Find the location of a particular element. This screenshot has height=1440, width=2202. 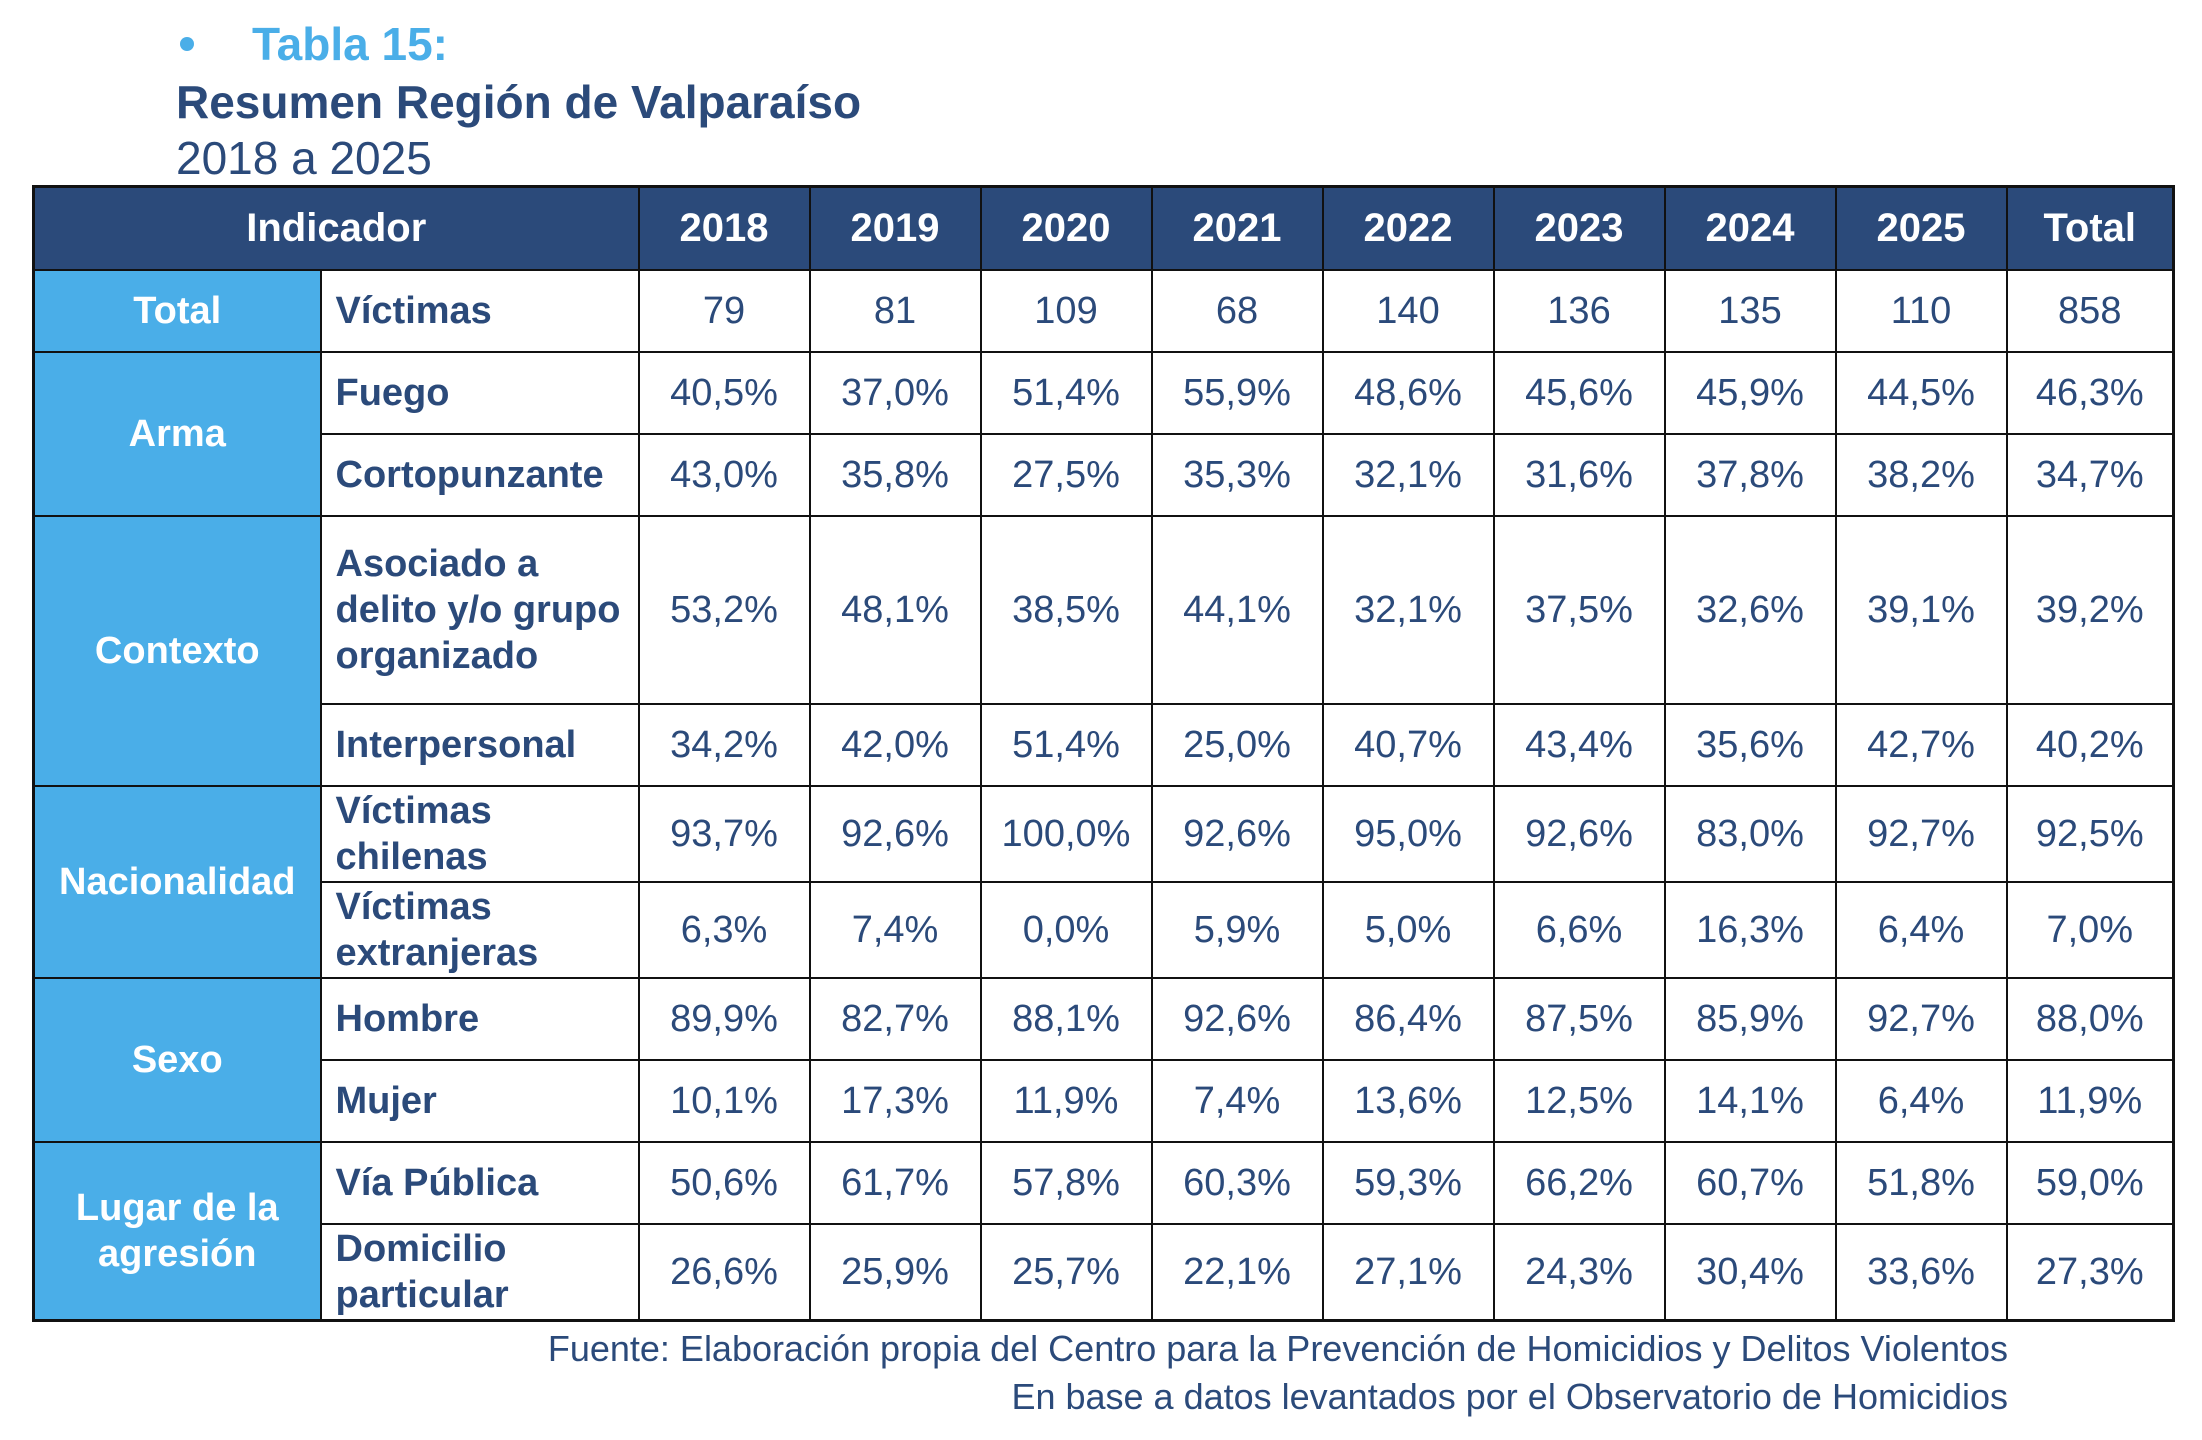

value-cell: 25,0% is located at coordinates (1237, 745).